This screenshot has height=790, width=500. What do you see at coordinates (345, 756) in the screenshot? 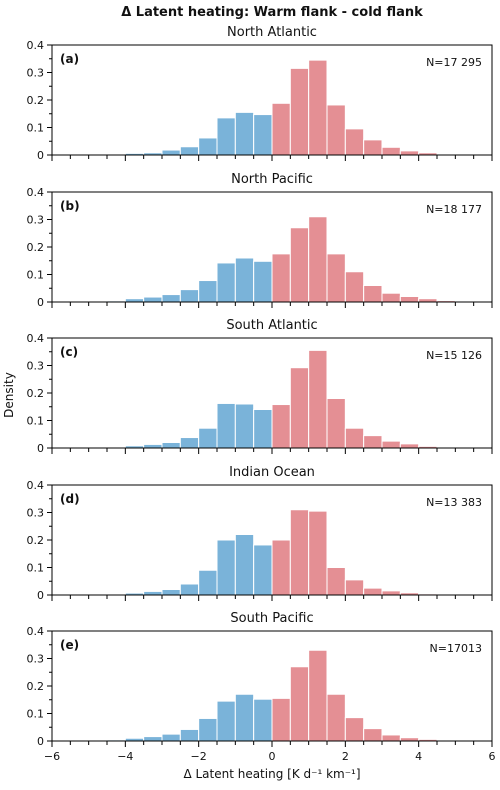
I see `x-tick-label: 2` at bounding box center [345, 756].